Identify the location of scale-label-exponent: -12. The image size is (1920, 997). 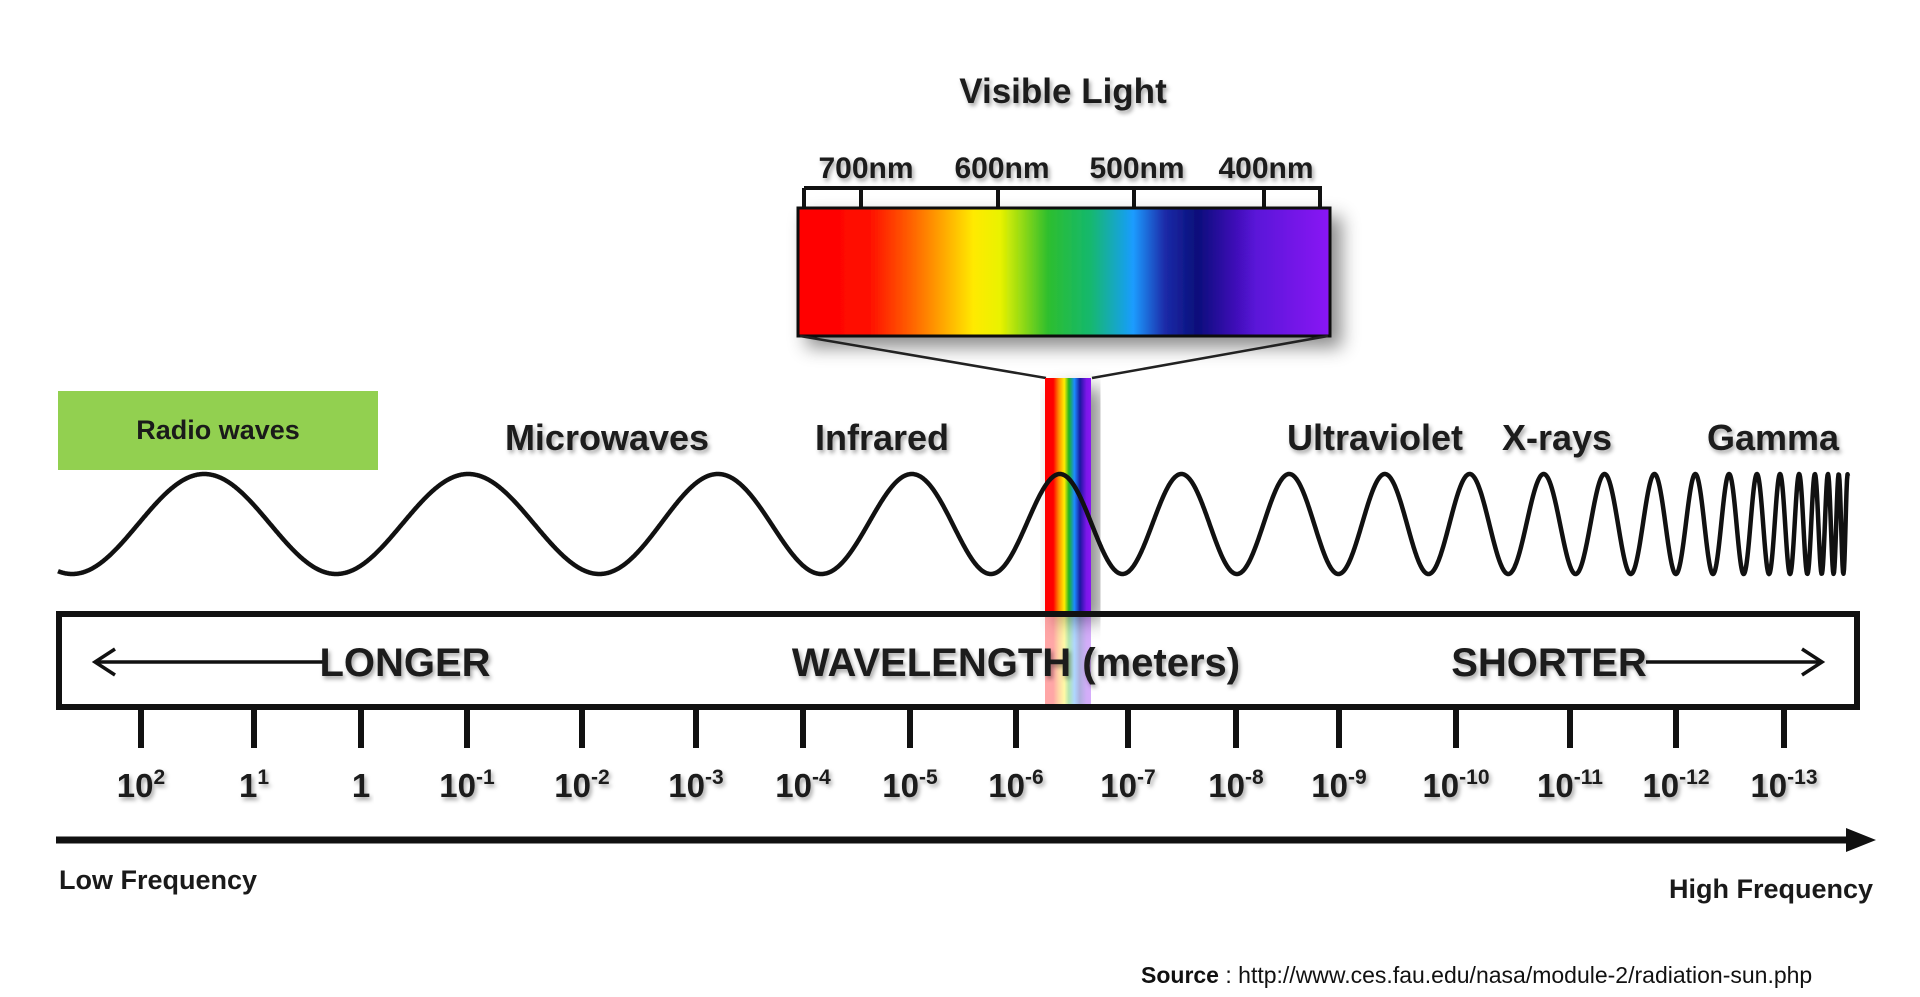
(1694, 777).